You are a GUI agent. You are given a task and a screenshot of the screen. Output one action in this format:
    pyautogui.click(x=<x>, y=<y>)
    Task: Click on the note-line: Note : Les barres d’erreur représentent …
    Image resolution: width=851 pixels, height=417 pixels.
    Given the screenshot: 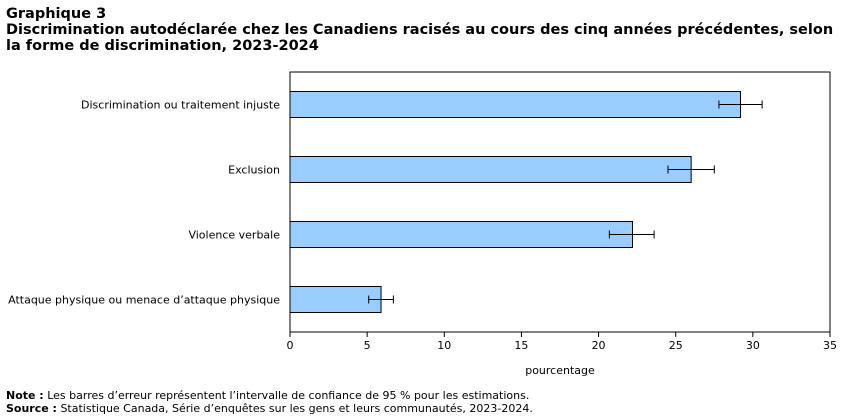 What is the action you would take?
    pyautogui.click(x=426, y=395)
    